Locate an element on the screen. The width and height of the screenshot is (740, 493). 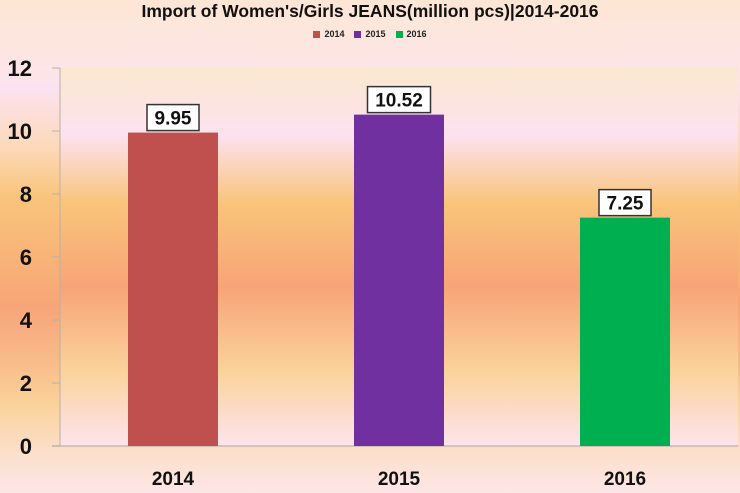
legend-item-2016: 2016 is located at coordinates (411, 34).